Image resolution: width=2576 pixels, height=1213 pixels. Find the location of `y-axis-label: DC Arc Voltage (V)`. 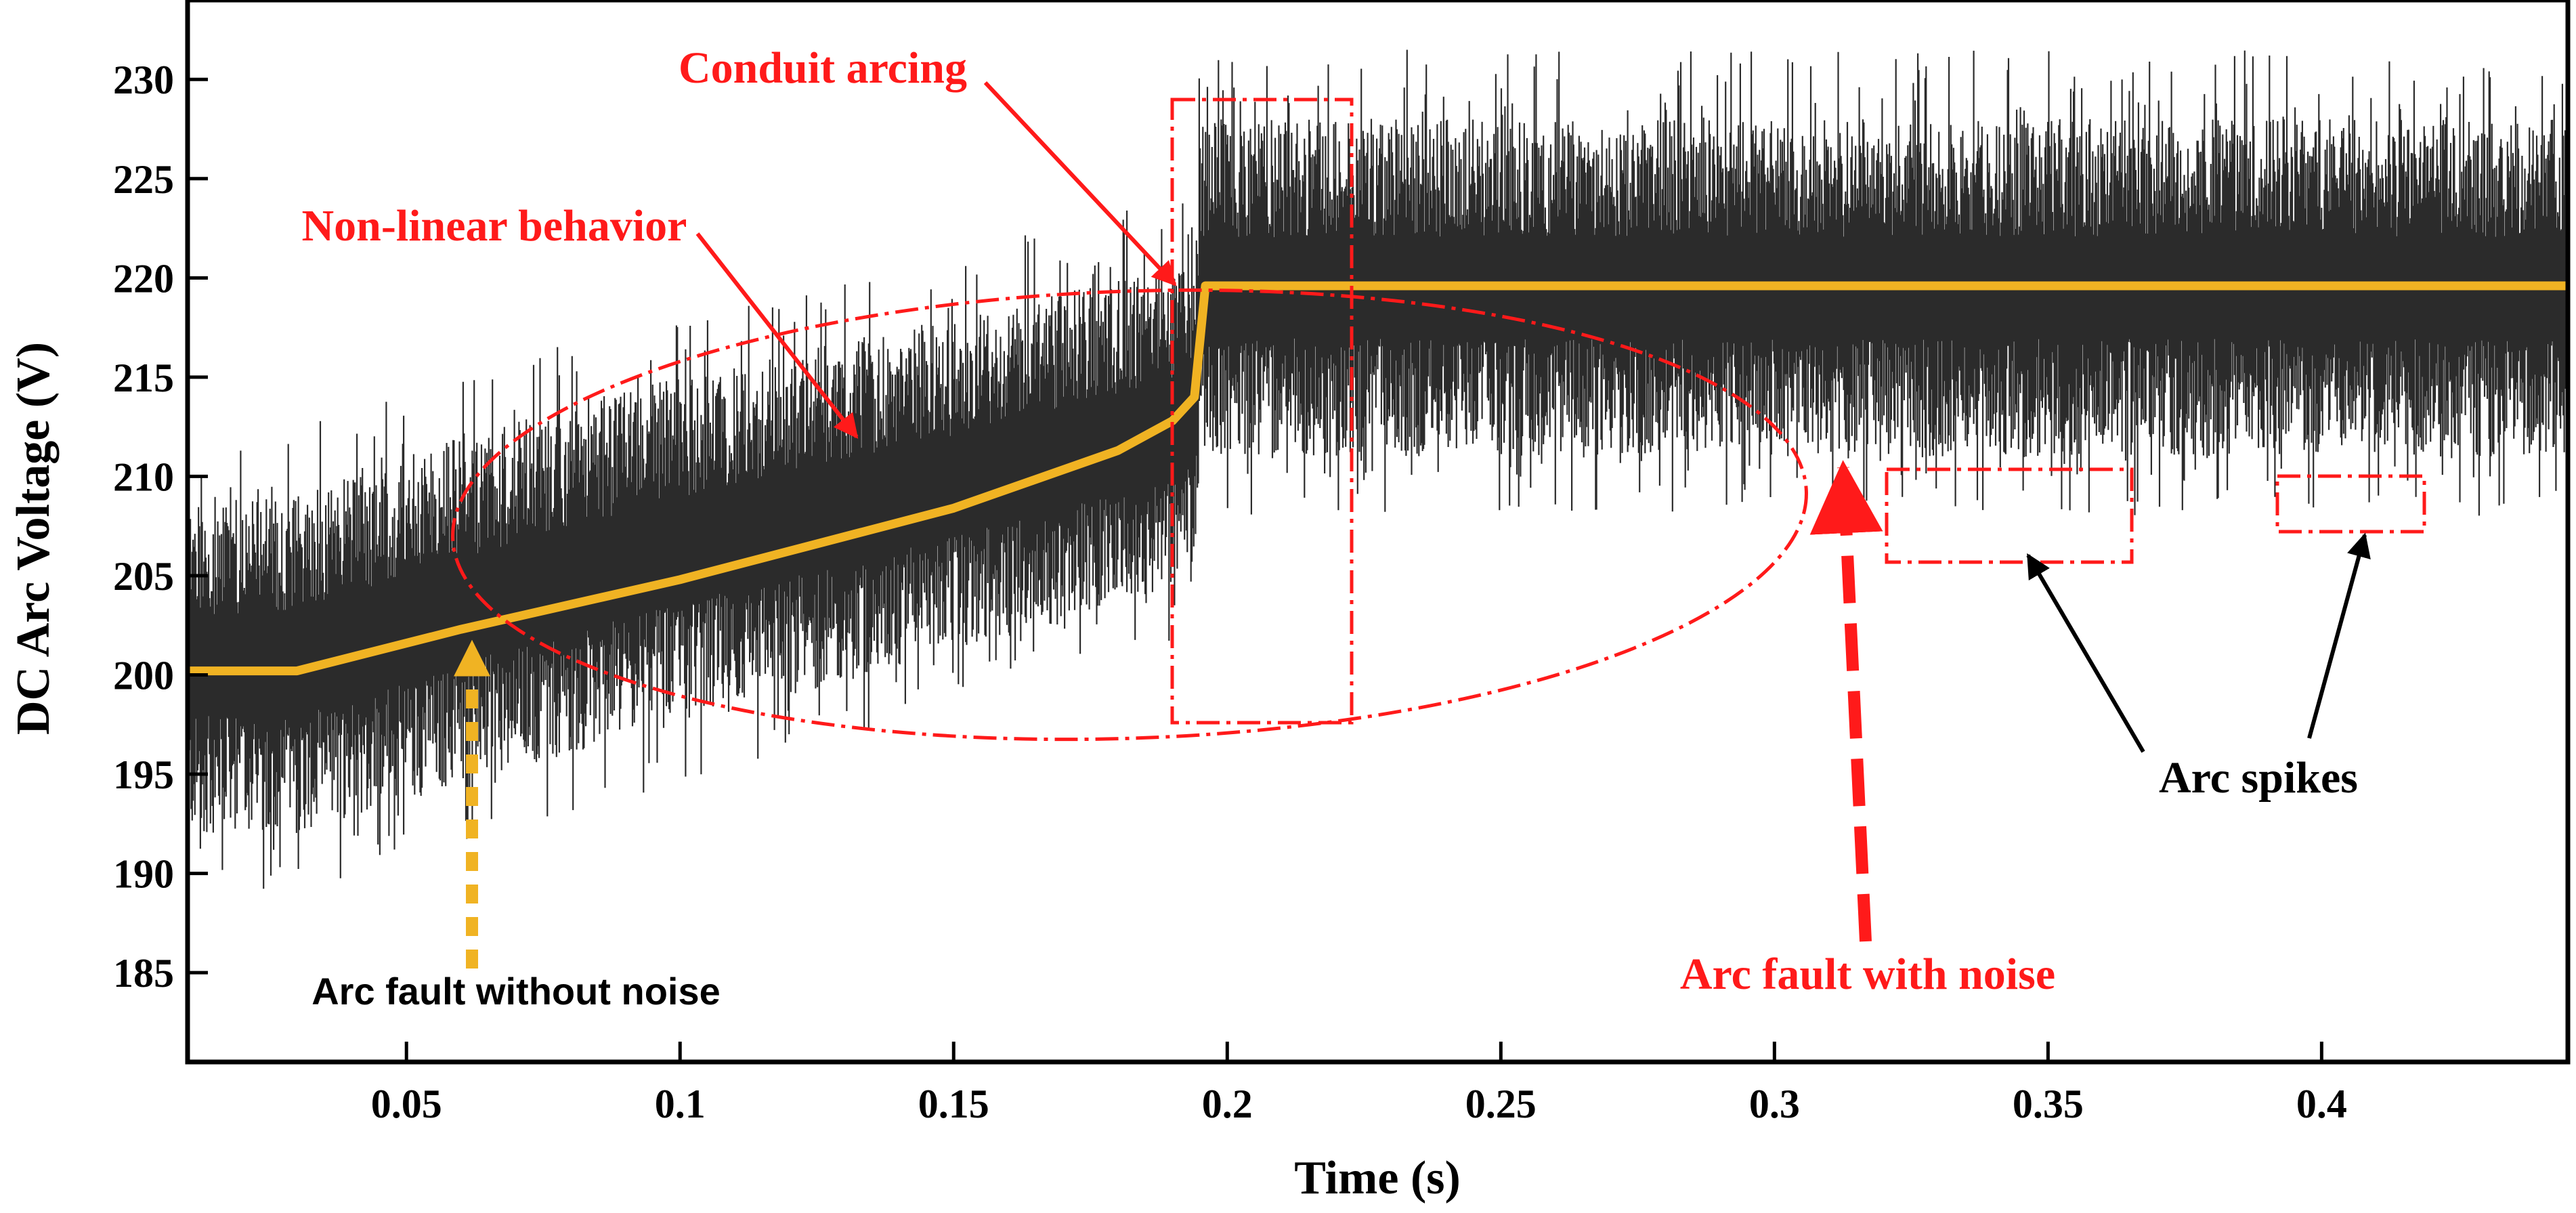

y-axis-label: DC Arc Voltage (V) is located at coordinates (33, 538).